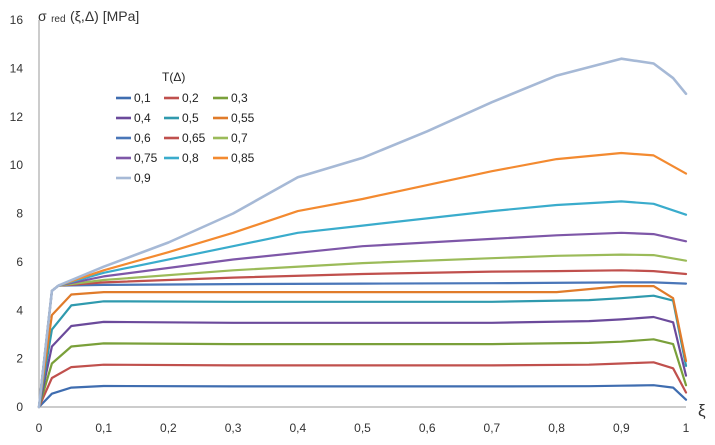  I want to click on x-tick-label: 0, so click(39, 428).